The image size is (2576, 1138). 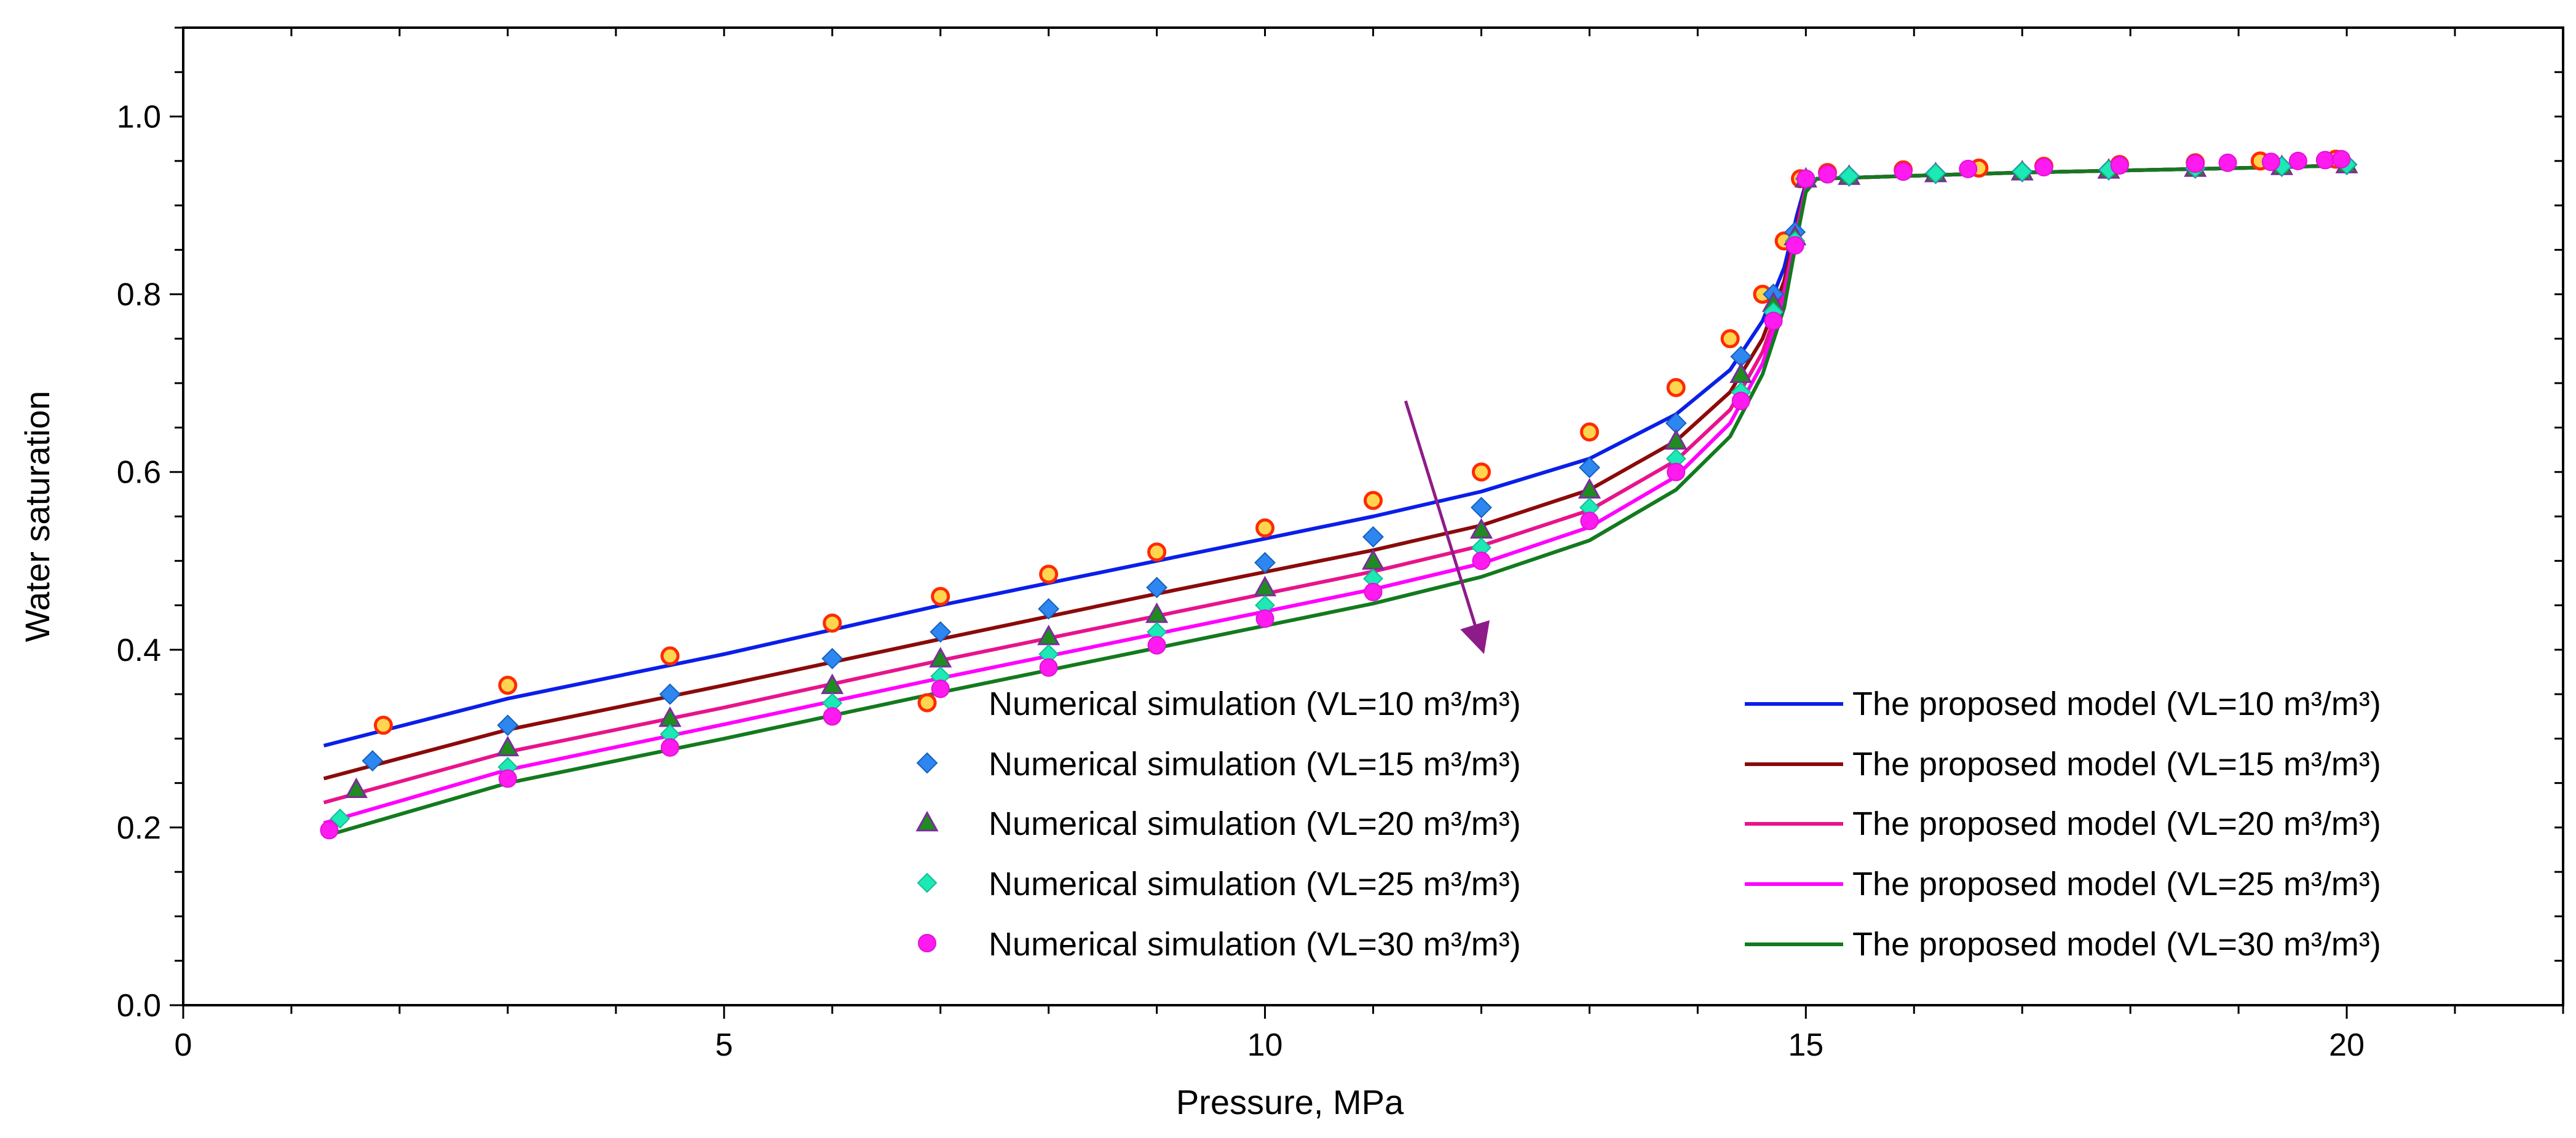 I want to click on legend-label: Numerical simulation (VL=30 m³/m³), so click(x=1255, y=945).